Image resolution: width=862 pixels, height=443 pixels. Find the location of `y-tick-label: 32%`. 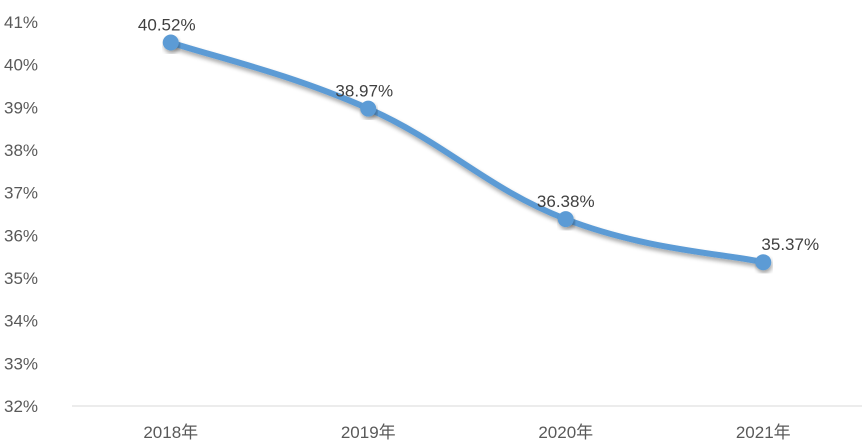

y-tick-label: 32% is located at coordinates (21, 406).